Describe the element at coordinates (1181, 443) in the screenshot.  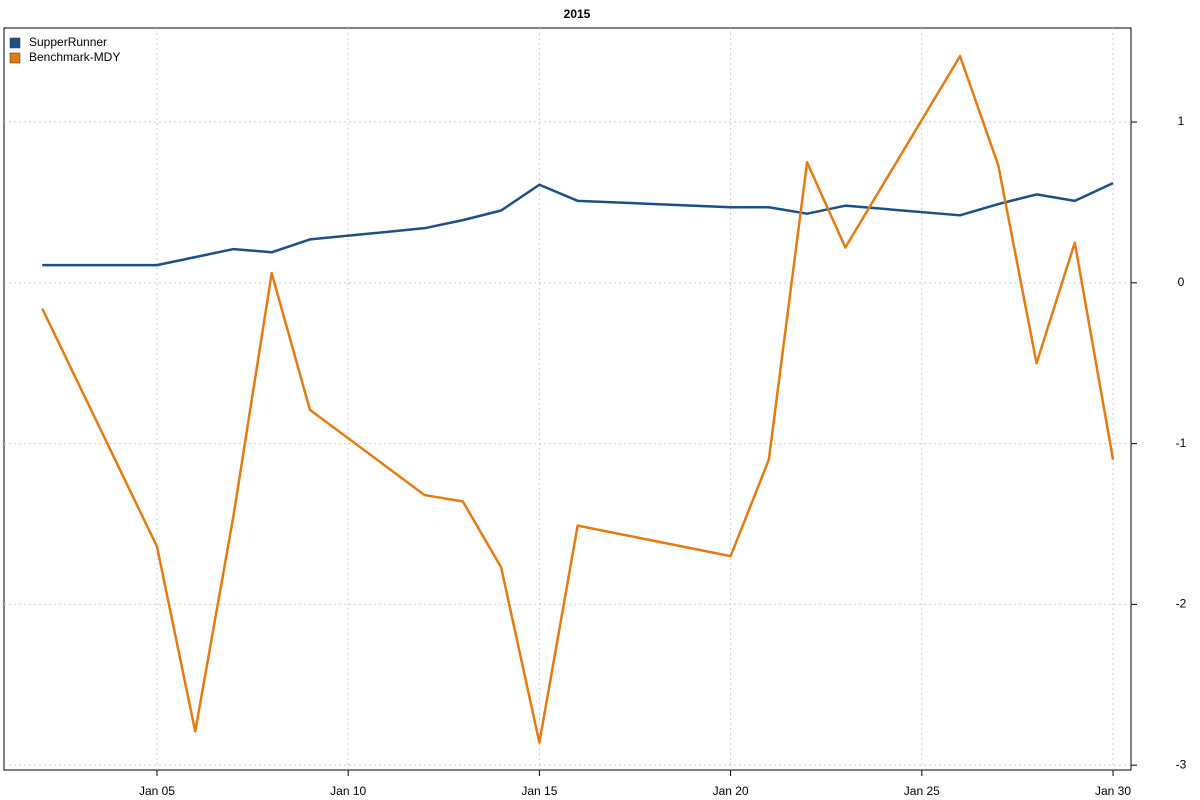
I see `y-tick-label: -1` at that location.